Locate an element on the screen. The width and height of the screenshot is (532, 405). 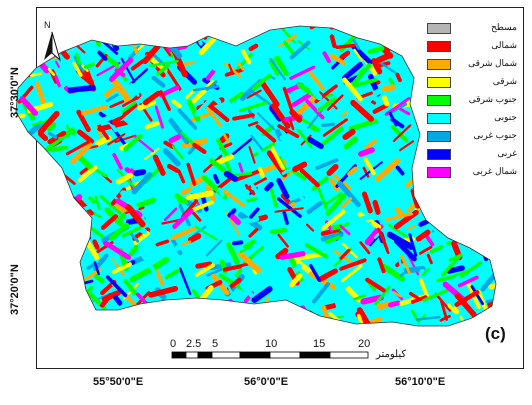
scale-tick-label: 2.5 is located at coordinates (194, 344).